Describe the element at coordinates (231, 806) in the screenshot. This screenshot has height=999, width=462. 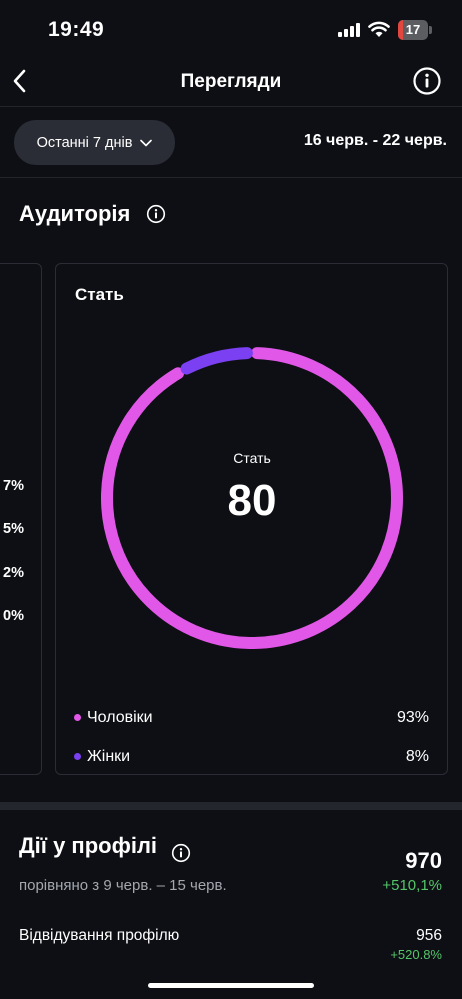
I see `section-divider` at that location.